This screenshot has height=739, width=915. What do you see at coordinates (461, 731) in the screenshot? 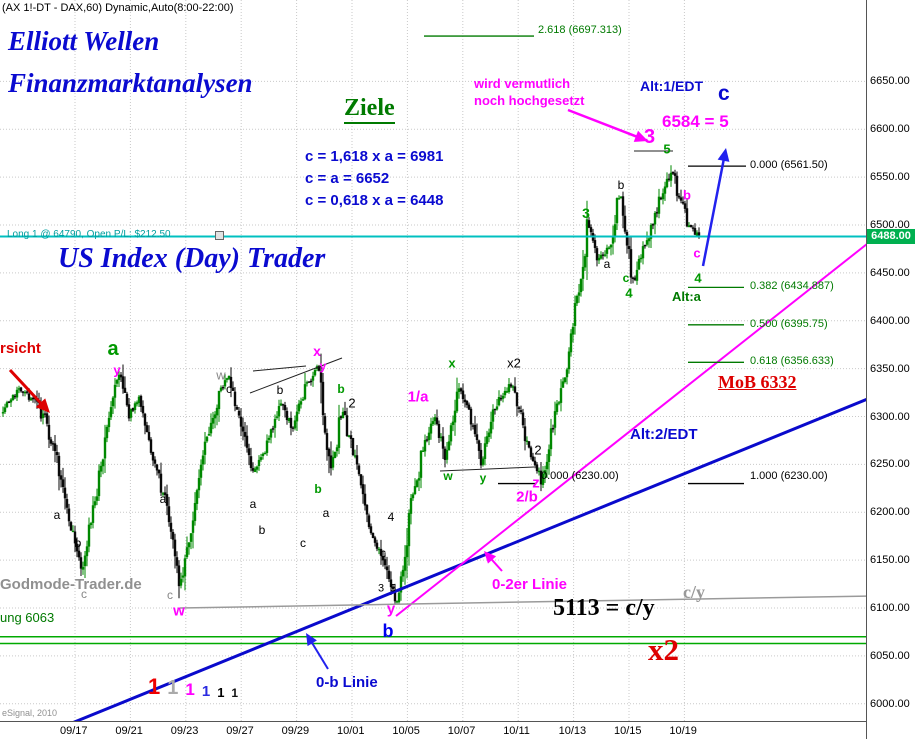
I see `x-axis-label: 10/07` at bounding box center [461, 731].